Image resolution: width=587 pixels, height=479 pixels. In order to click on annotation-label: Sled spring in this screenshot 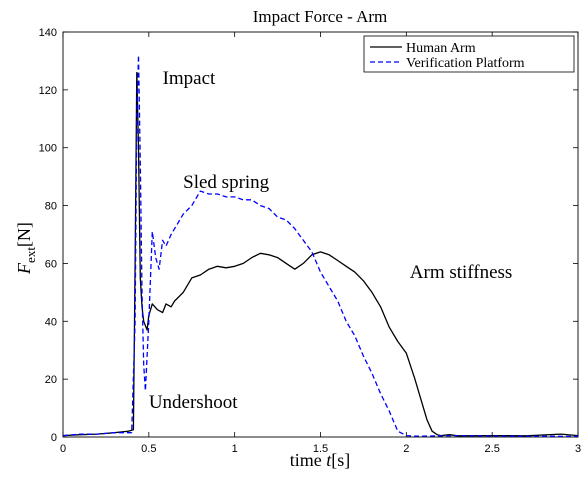, I will do `click(226, 182)`.